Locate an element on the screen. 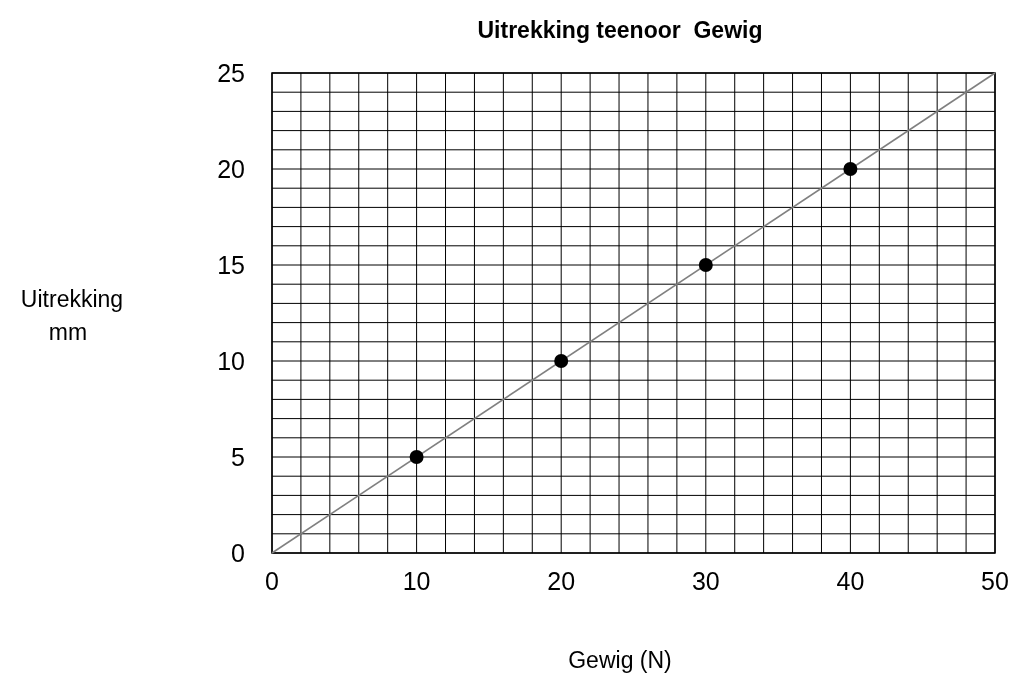 The width and height of the screenshot is (1020, 673). x-tick-label: 30 is located at coordinates (705, 581).